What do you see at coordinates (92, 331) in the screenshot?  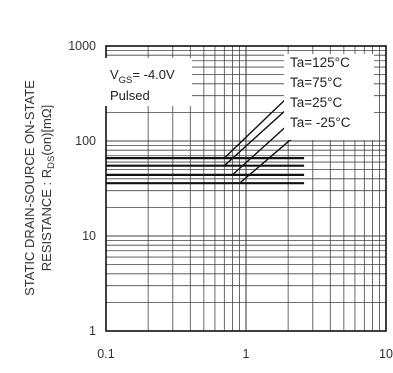 I see `y-tick-label: 1` at bounding box center [92, 331].